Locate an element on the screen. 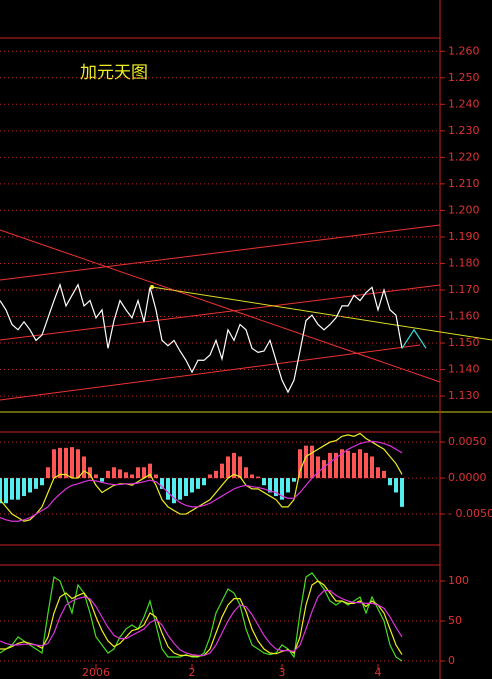 The image size is (492, 679). anchor-dot is located at coordinates (152, 287).